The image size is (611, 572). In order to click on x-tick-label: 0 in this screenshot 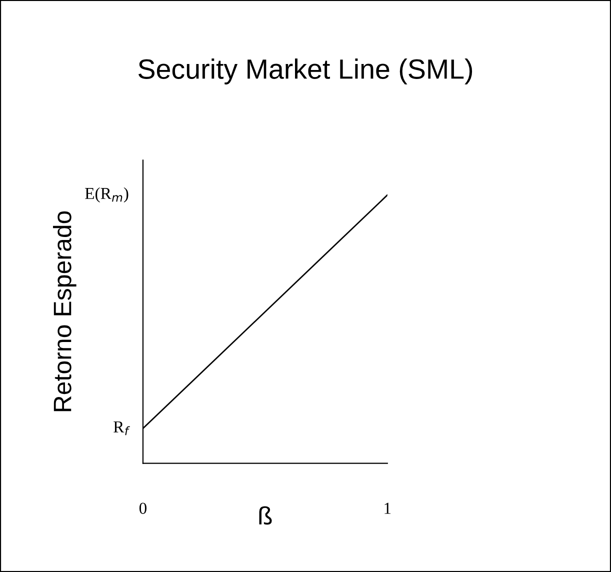, I will do `click(143, 508)`.